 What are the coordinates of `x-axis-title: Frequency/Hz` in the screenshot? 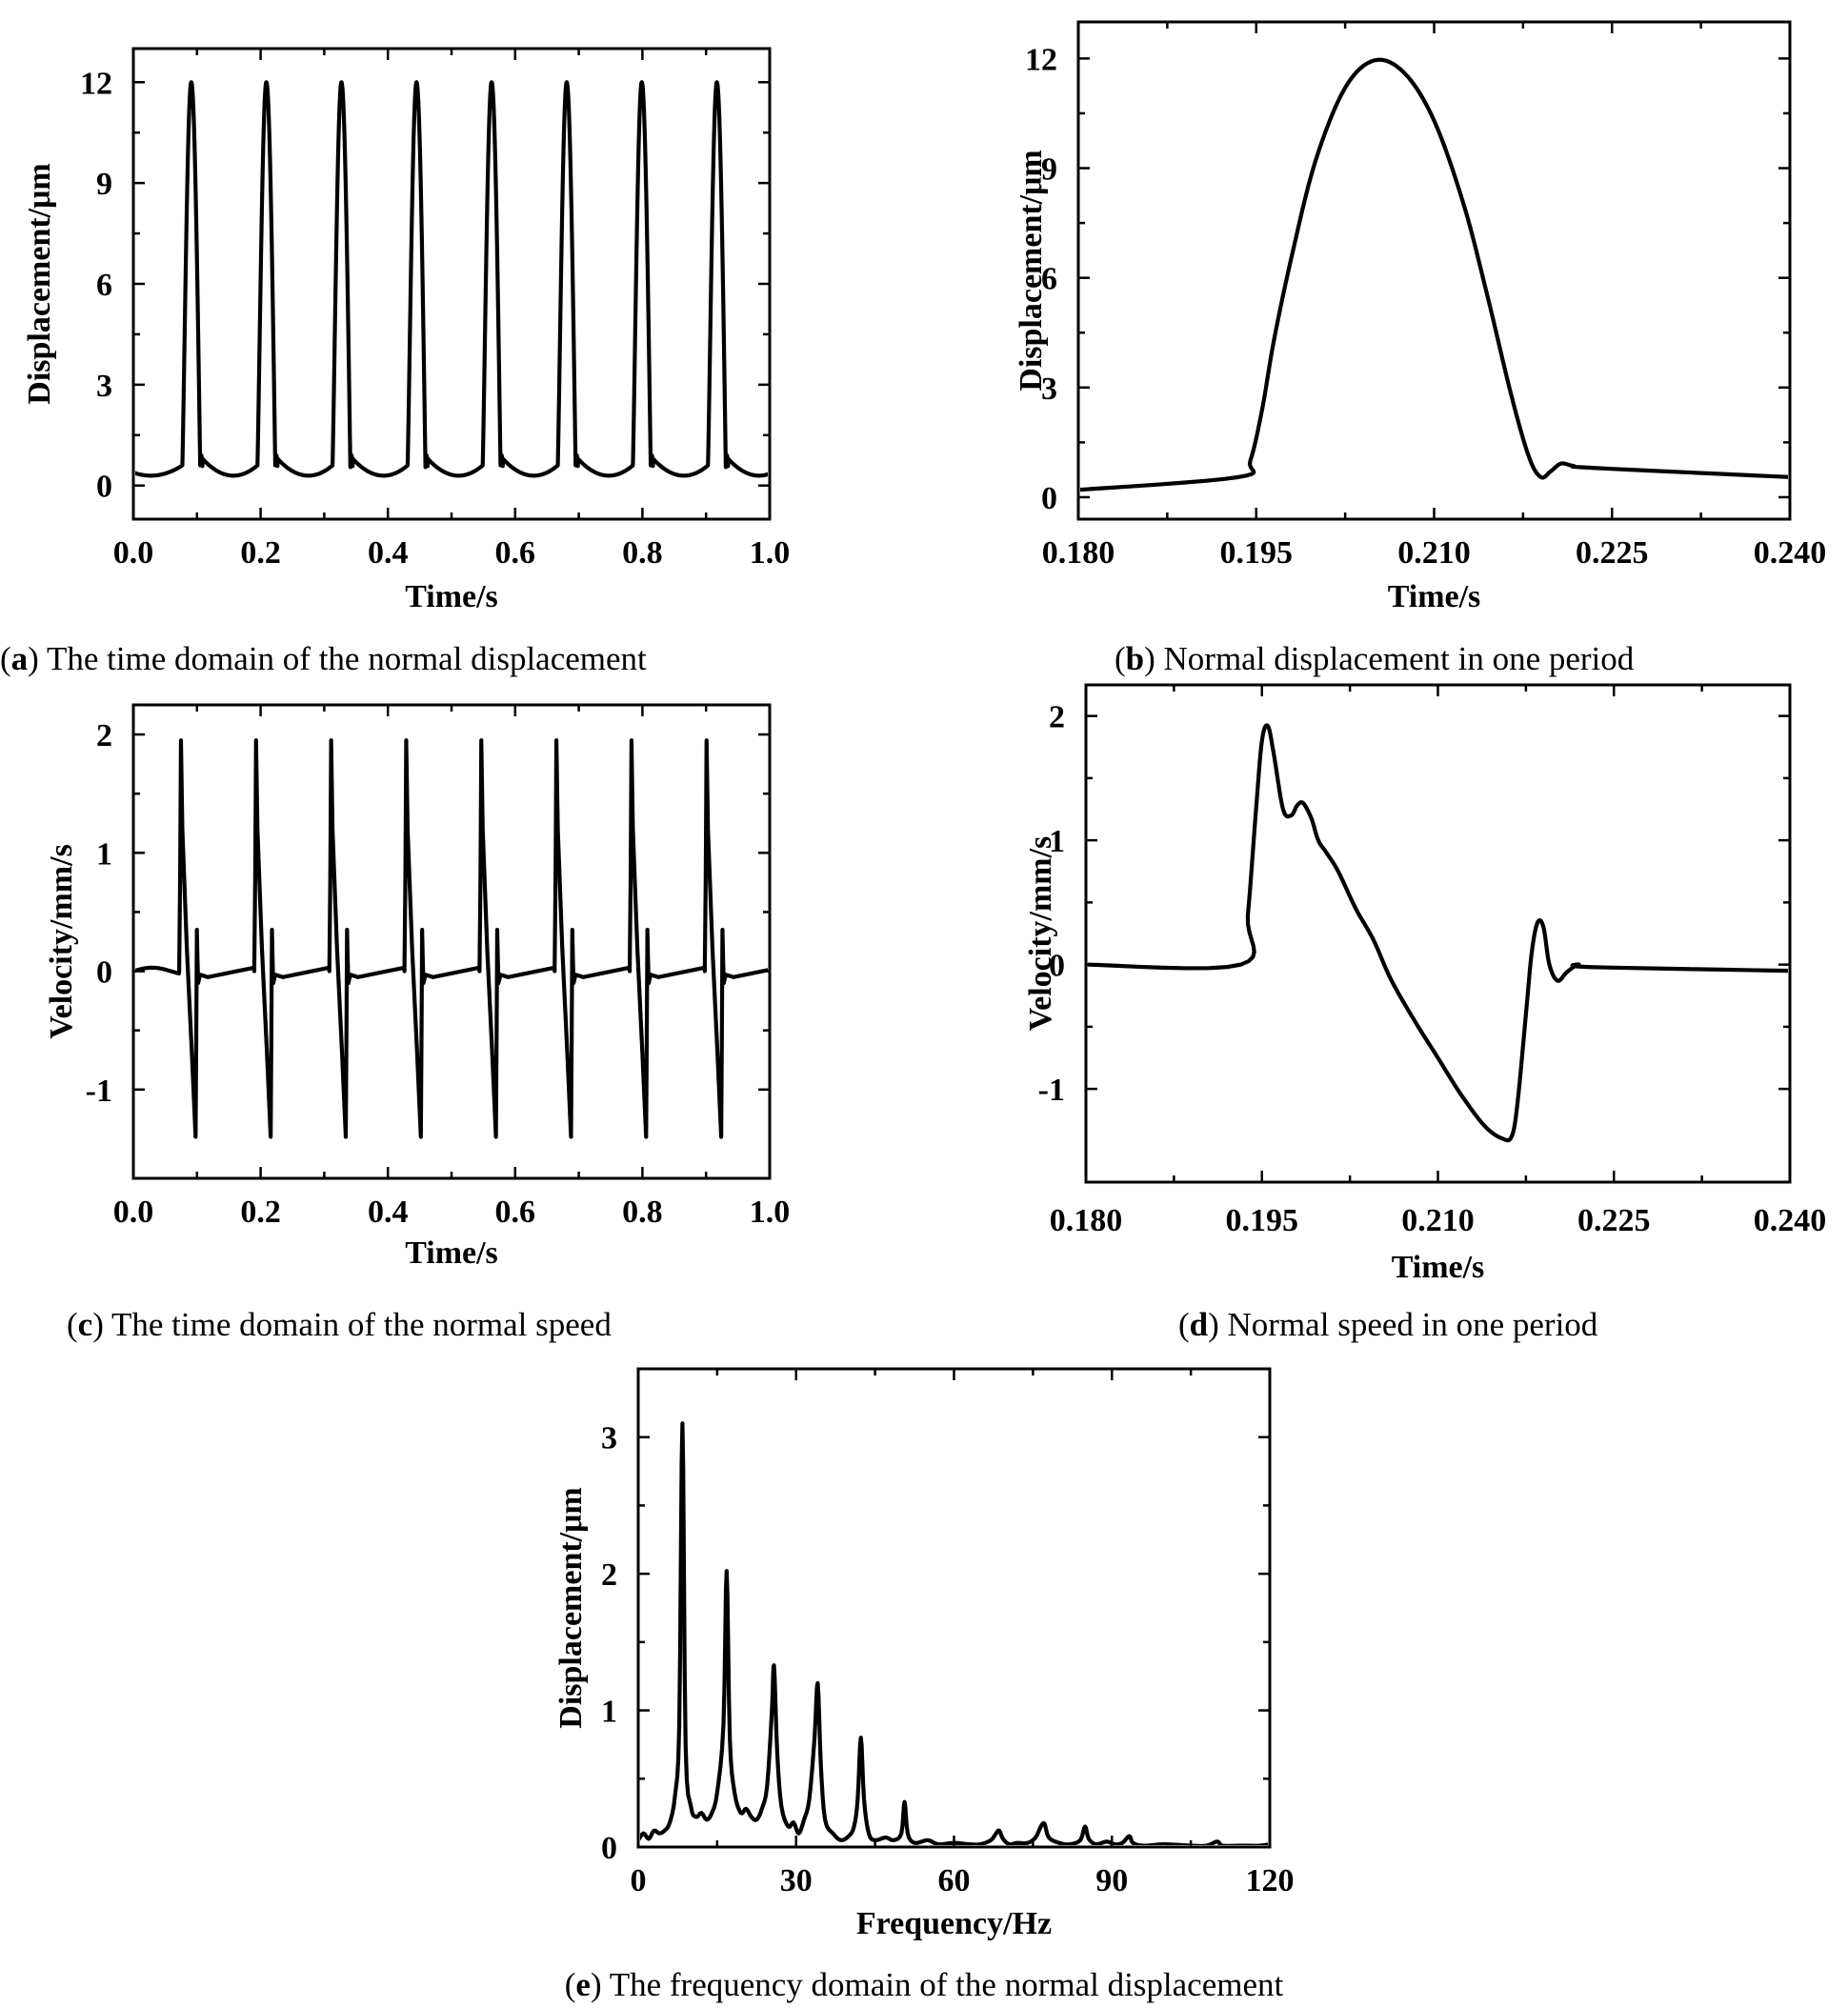 It's located at (954, 1923).